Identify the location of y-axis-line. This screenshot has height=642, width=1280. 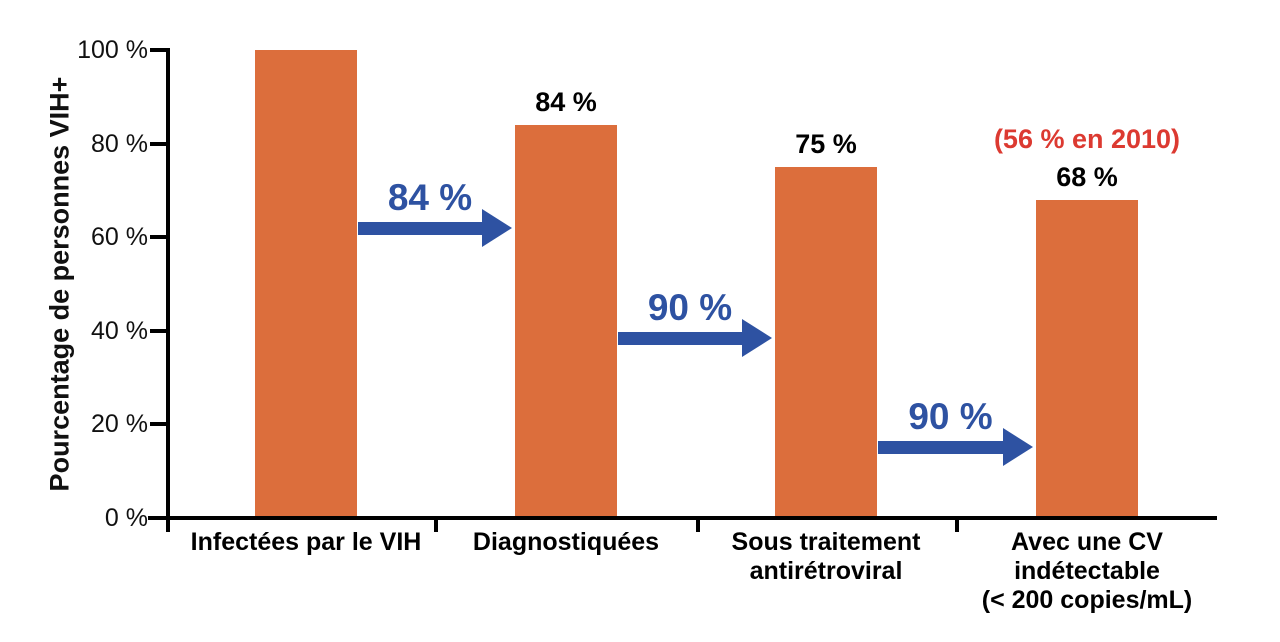
(168, 290).